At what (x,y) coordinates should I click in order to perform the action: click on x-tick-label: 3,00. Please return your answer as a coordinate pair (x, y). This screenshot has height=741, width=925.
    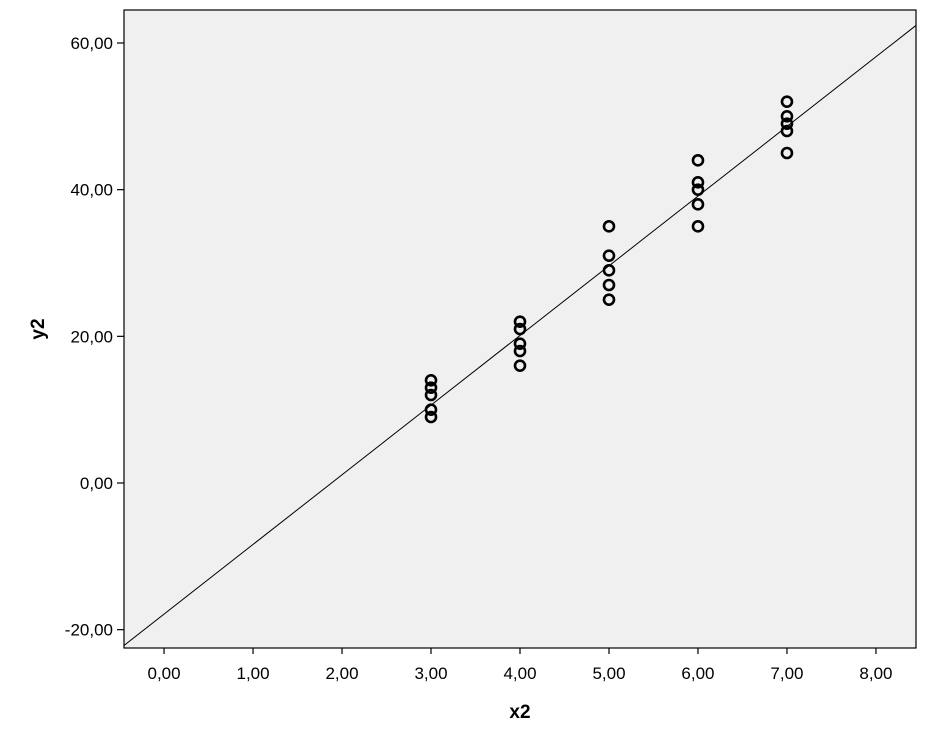
    Looking at the image, I should click on (430, 673).